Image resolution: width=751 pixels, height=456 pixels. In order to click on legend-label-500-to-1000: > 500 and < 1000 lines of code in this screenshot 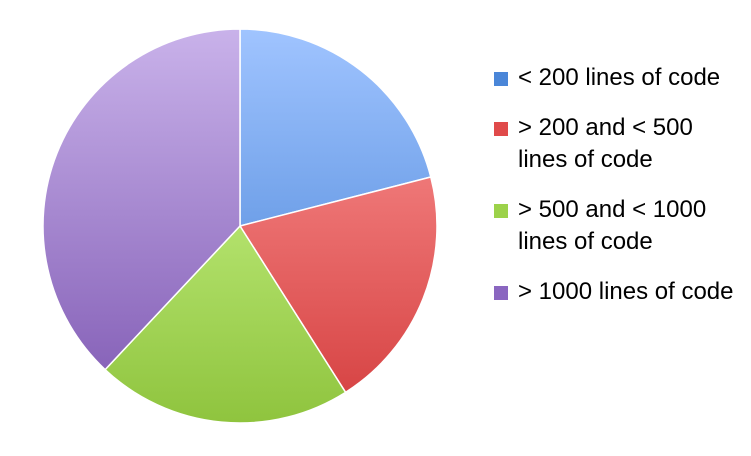, I will do `click(612, 225)`.